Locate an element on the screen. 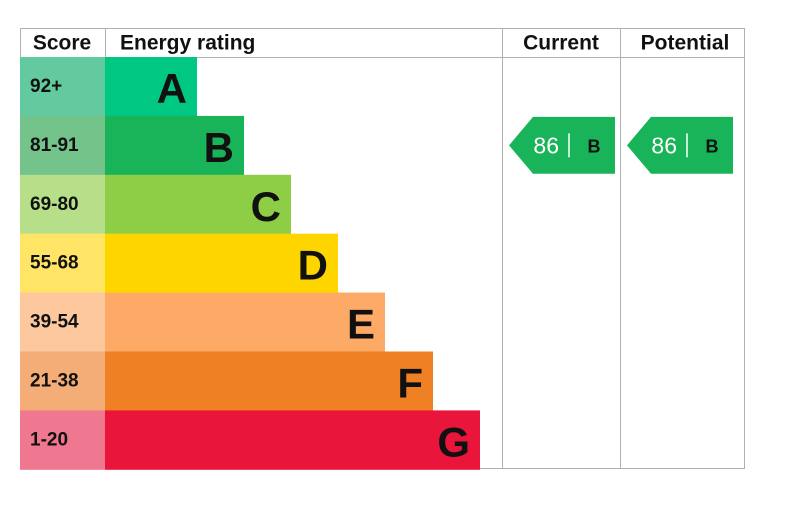 The width and height of the screenshot is (792, 509). rating-letter: E is located at coordinates (361, 324).